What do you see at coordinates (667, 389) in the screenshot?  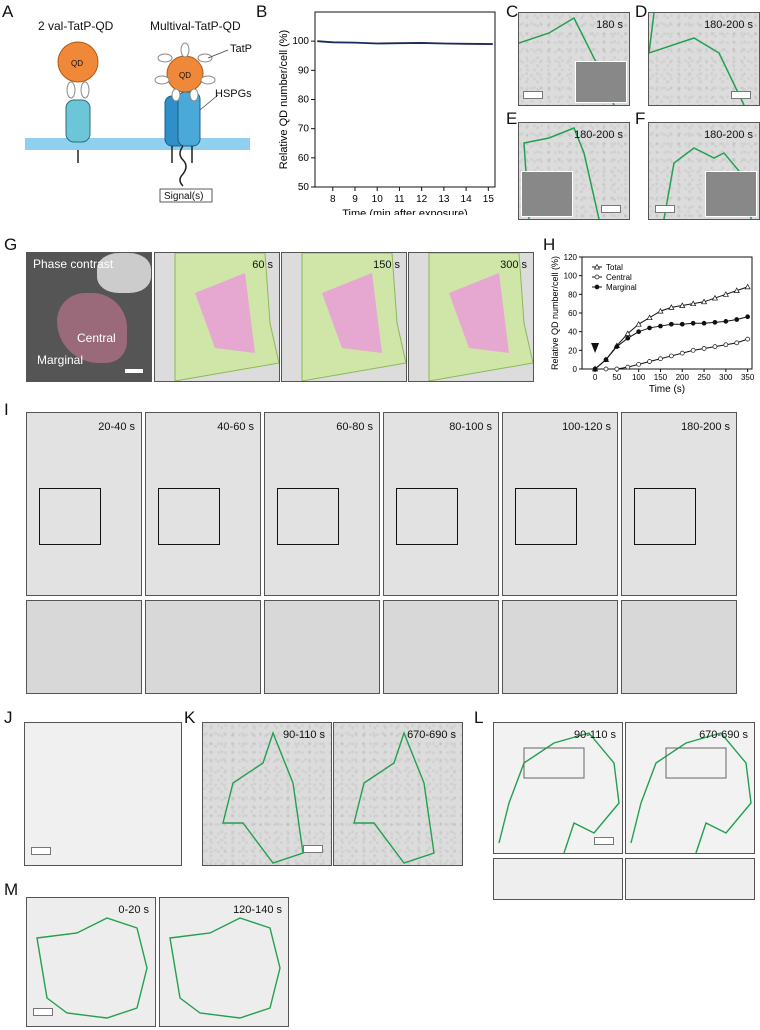 I see `x-axis-label: Time (s)` at bounding box center [667, 389].